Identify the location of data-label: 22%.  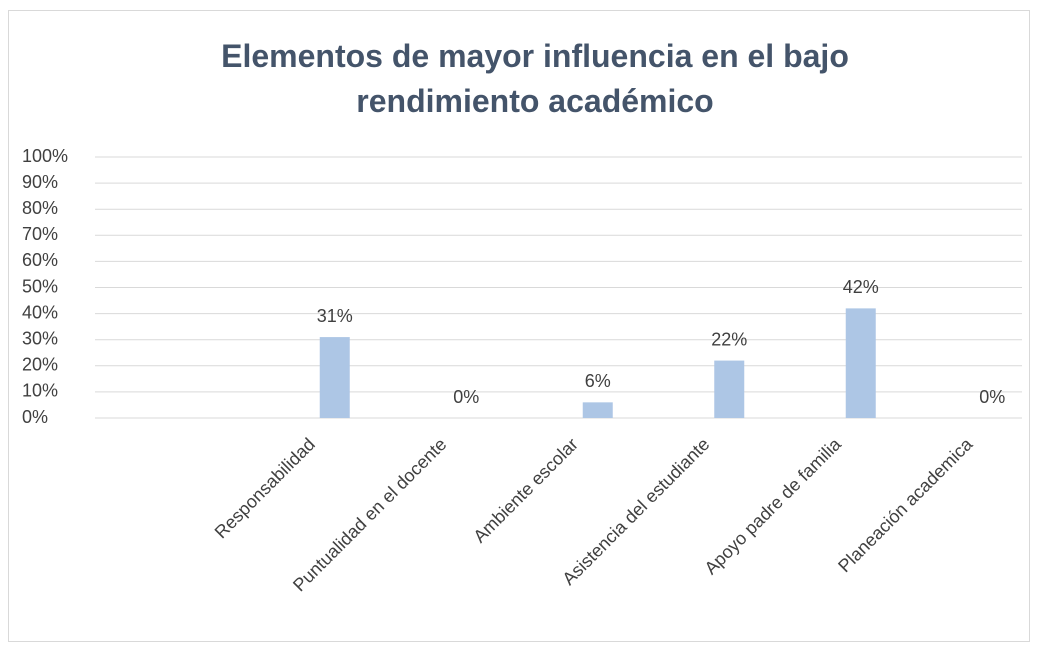
(729, 339).